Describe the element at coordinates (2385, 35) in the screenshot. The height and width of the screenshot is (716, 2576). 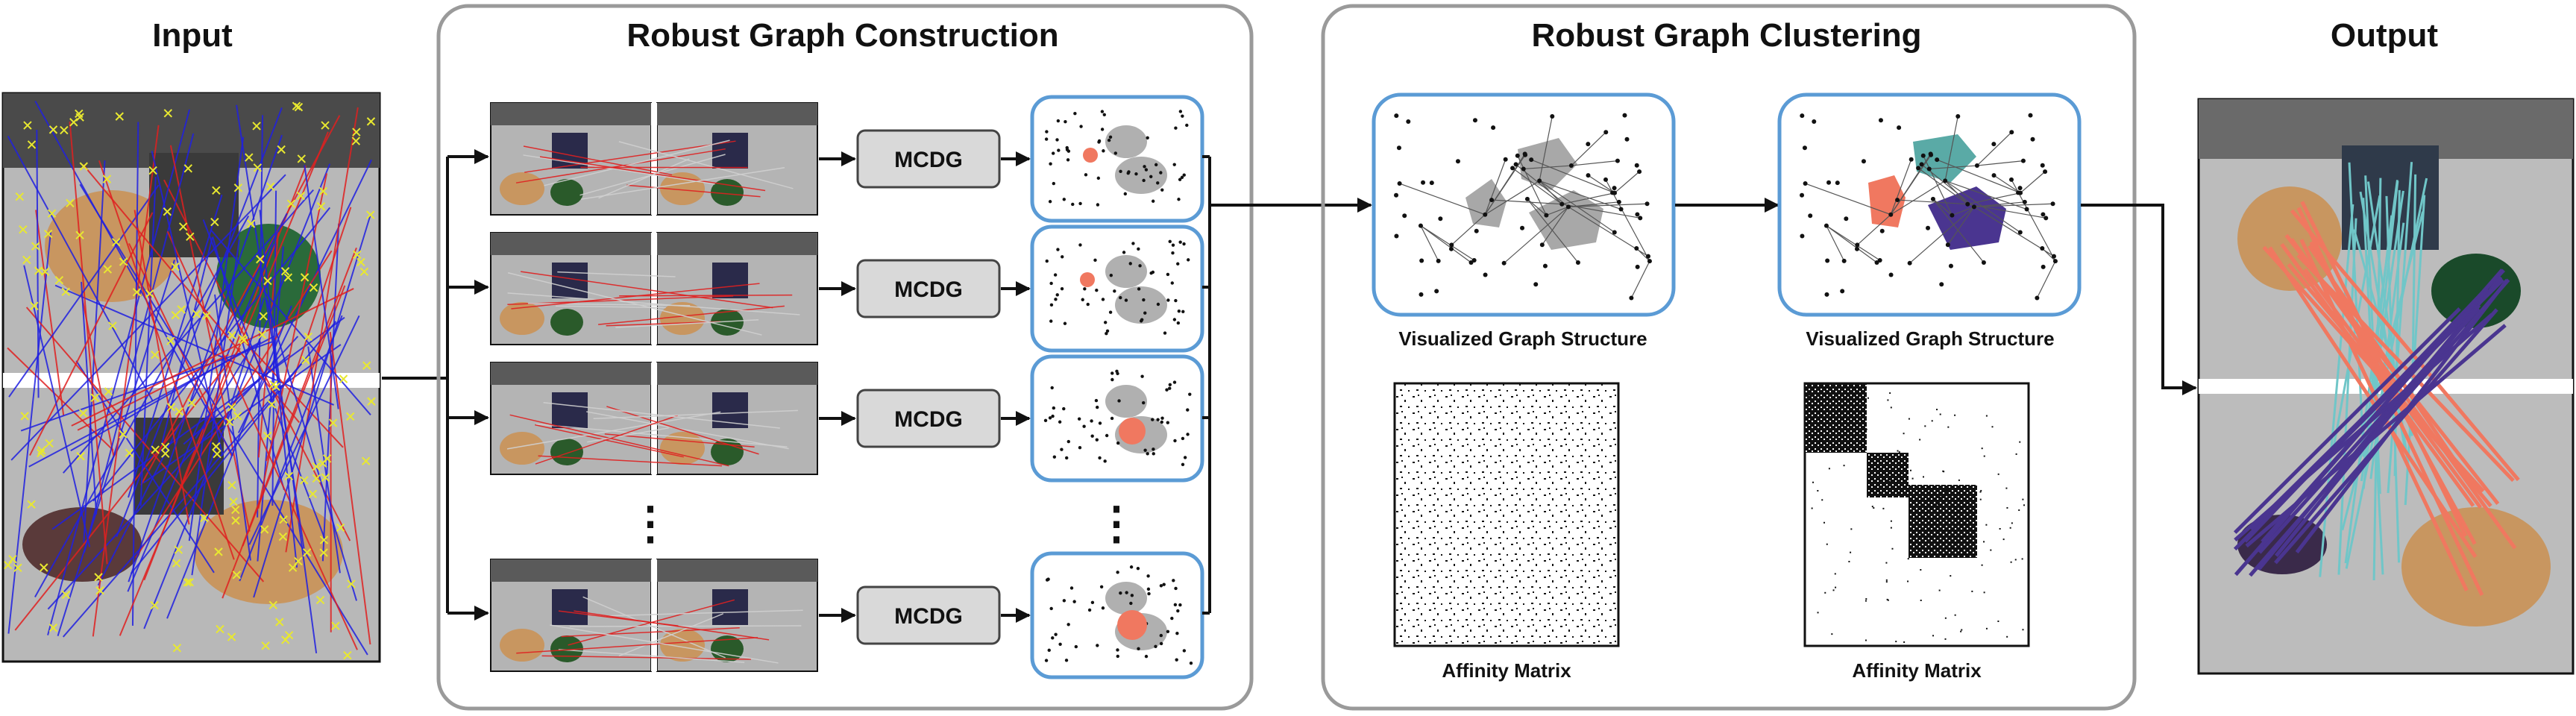
I see `section-title-output: Output` at that location.